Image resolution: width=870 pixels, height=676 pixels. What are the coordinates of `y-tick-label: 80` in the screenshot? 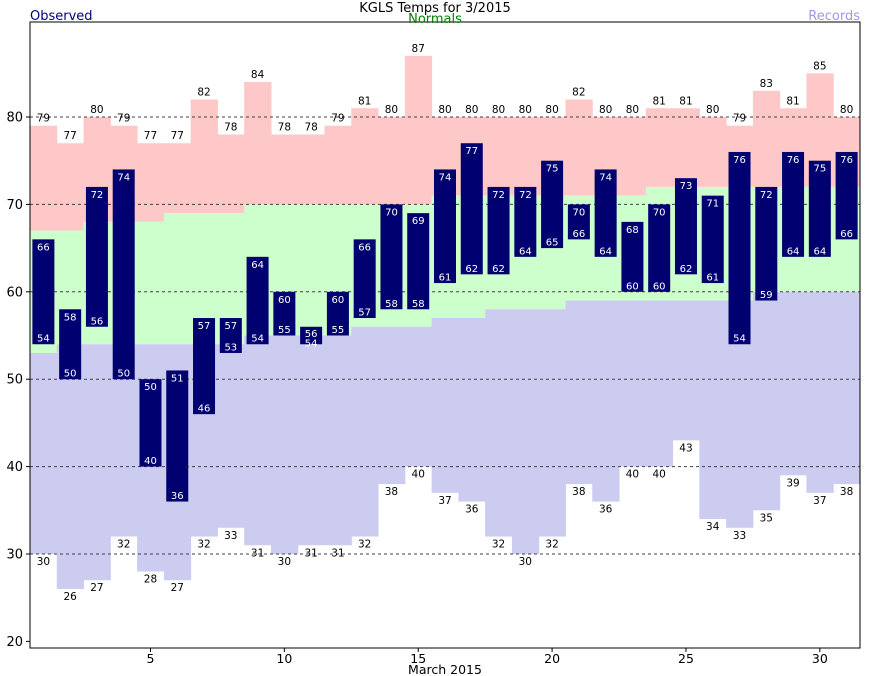 It's located at (14, 118).